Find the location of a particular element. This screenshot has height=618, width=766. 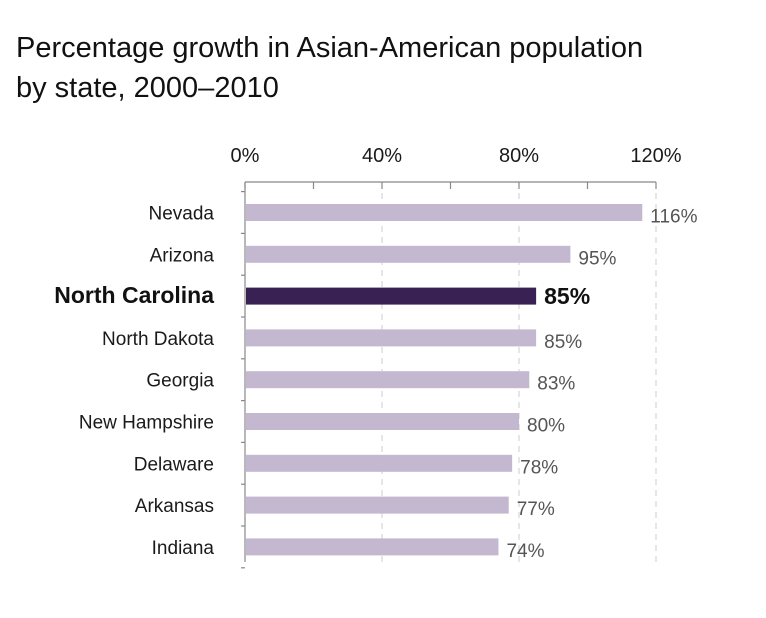

category-label: Georgia is located at coordinates (180, 381).